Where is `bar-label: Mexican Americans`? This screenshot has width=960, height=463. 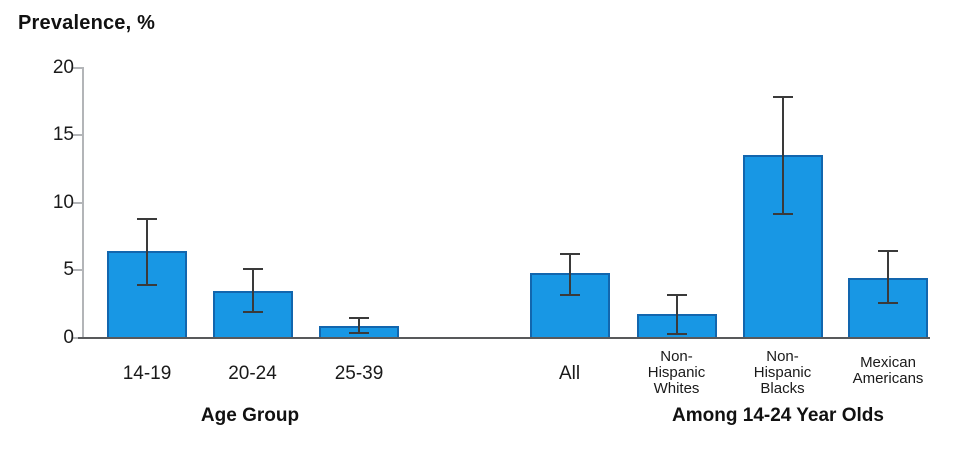 bar-label: Mexican Americans is located at coordinates (888, 371).